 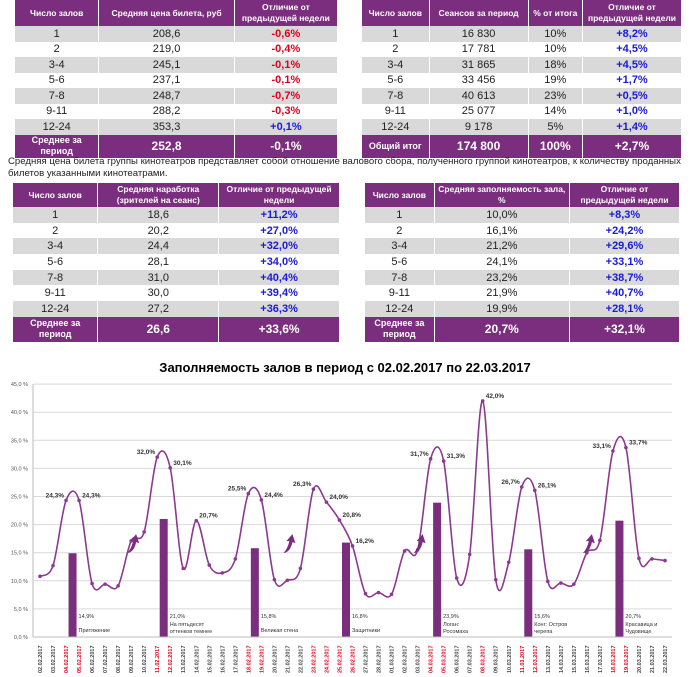 I want to click on change-cell: +40,7%, so click(x=625, y=293).